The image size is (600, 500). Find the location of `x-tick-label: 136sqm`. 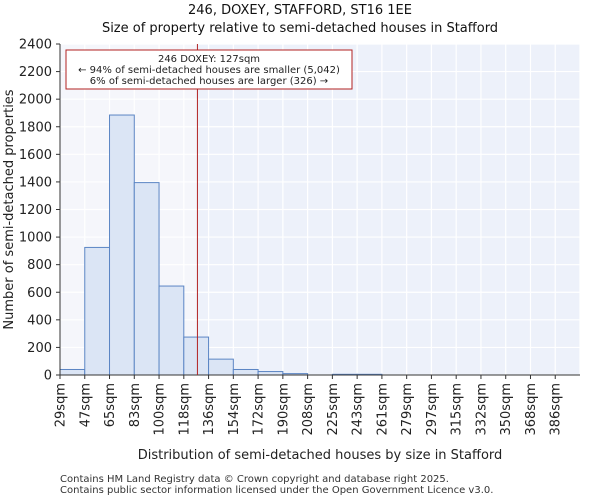

x-tick-label: 136sqm is located at coordinates (209, 409).